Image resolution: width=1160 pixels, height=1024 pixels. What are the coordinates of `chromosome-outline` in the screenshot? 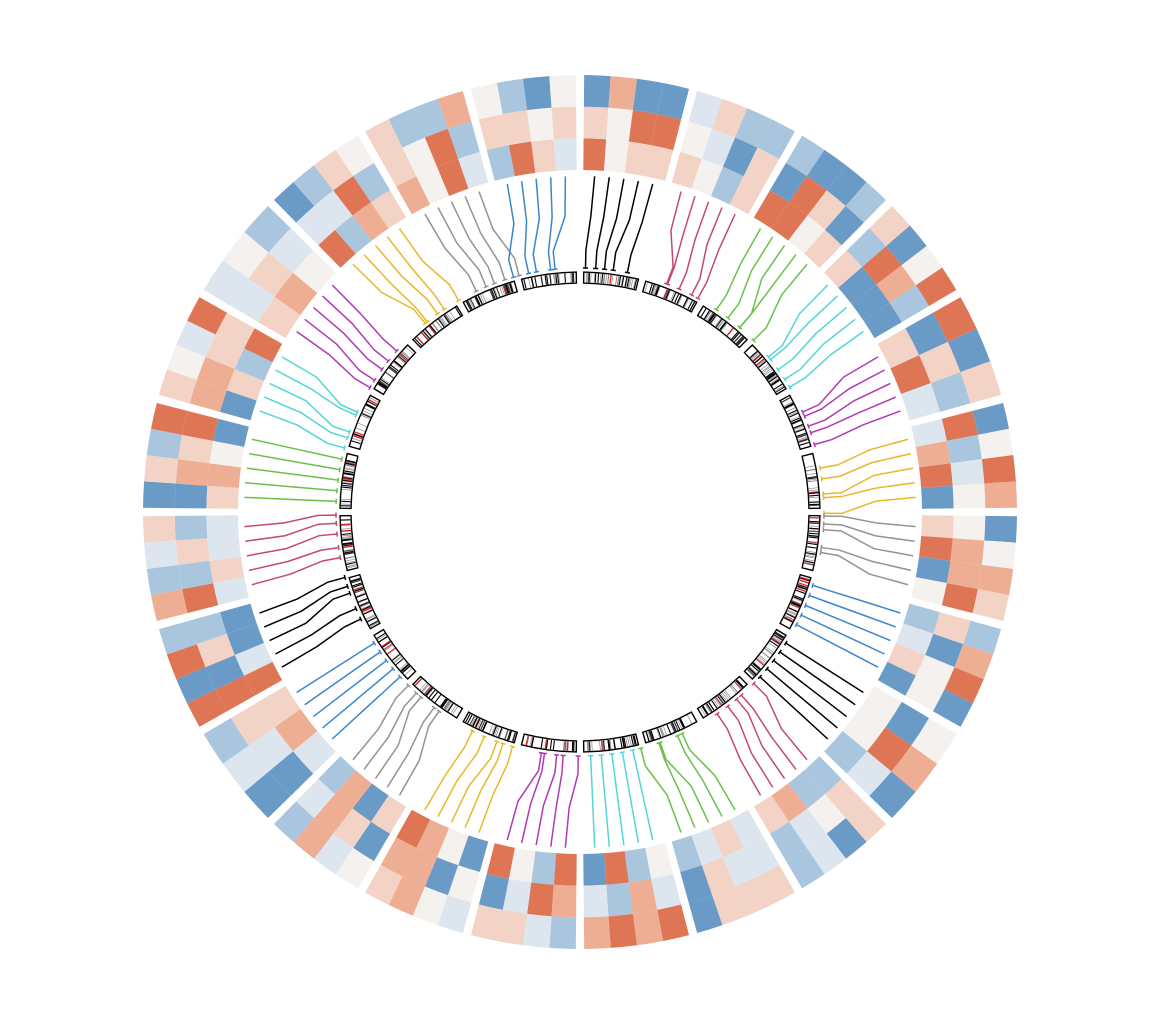 It's located at (549, 281).